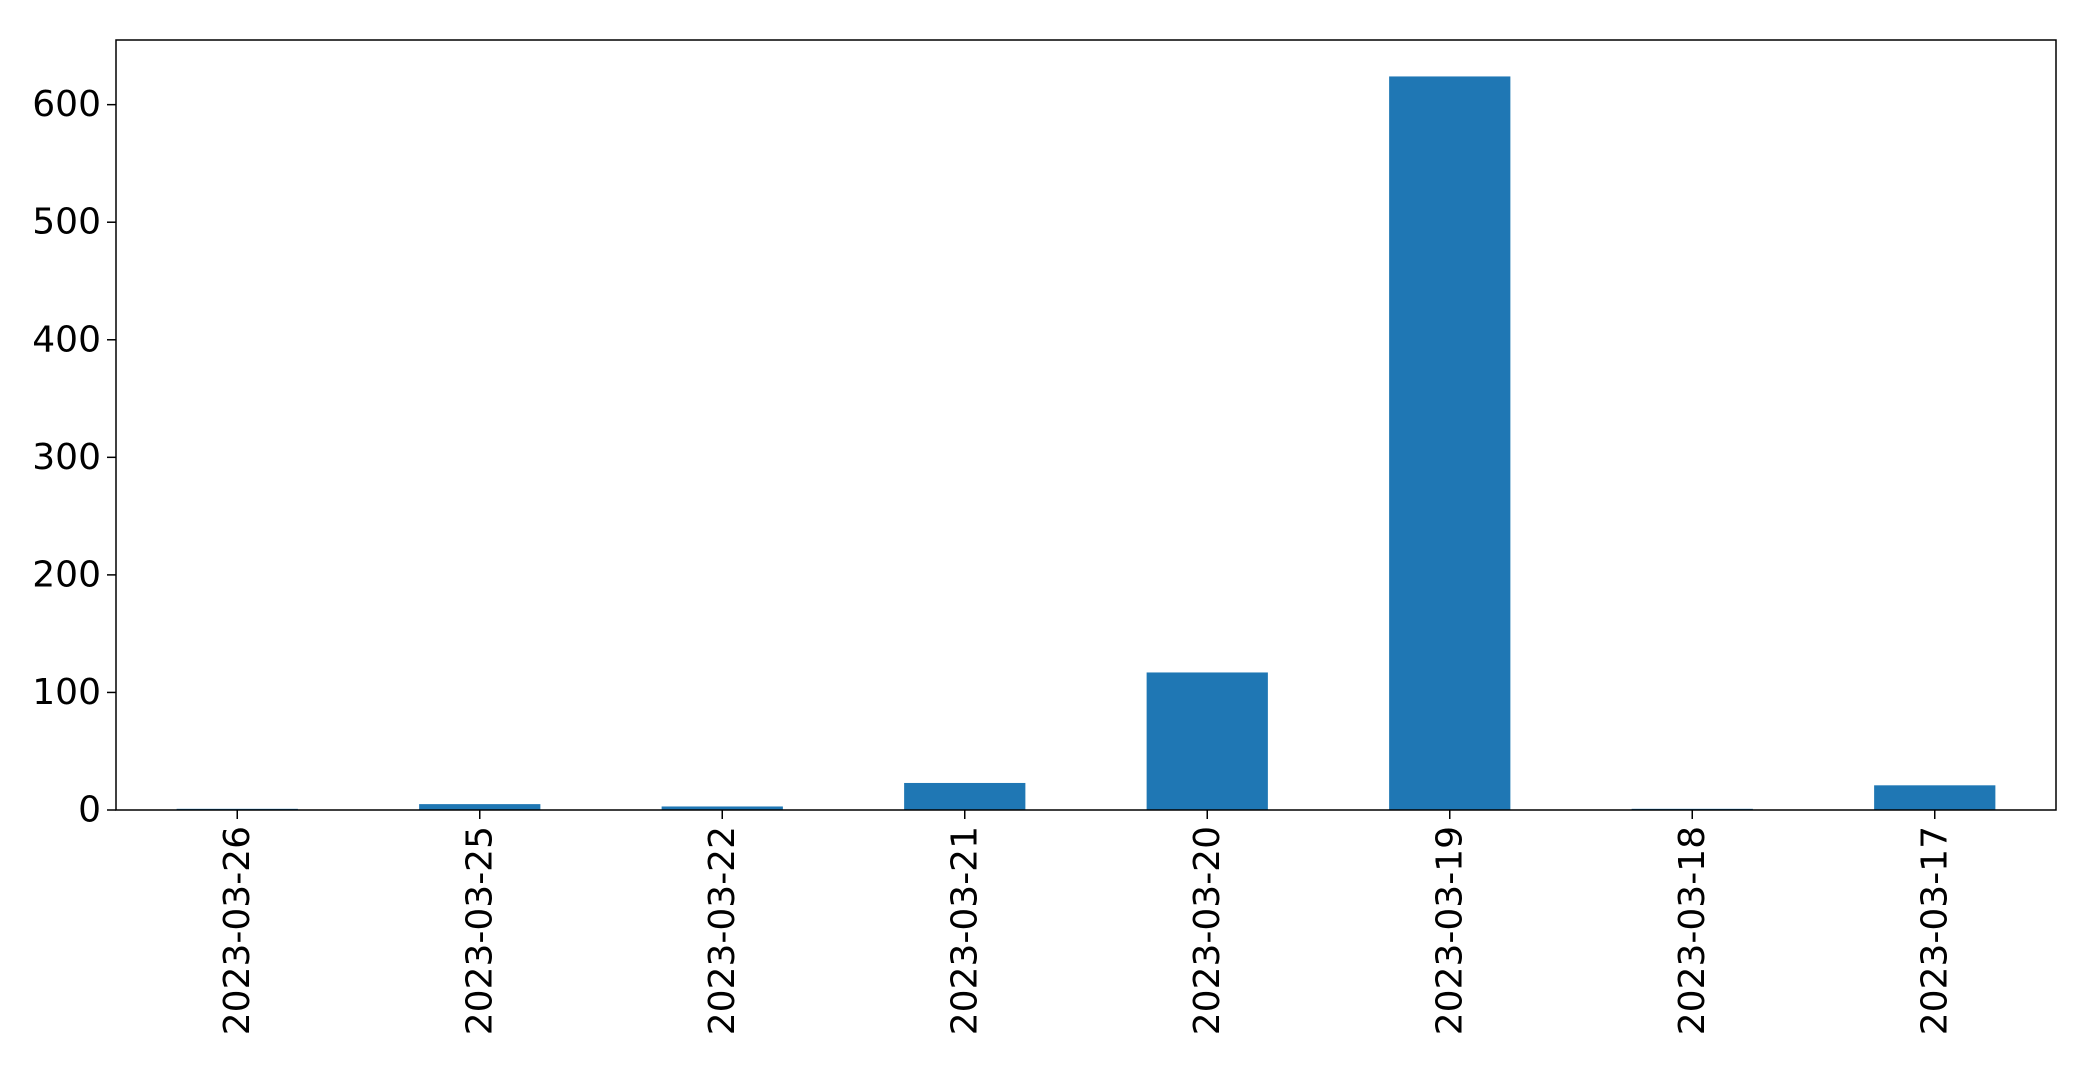 This screenshot has width=2093, height=1065. I want to click on y-axis: 0 100 200 300 400 500 600, so click(74, 457).